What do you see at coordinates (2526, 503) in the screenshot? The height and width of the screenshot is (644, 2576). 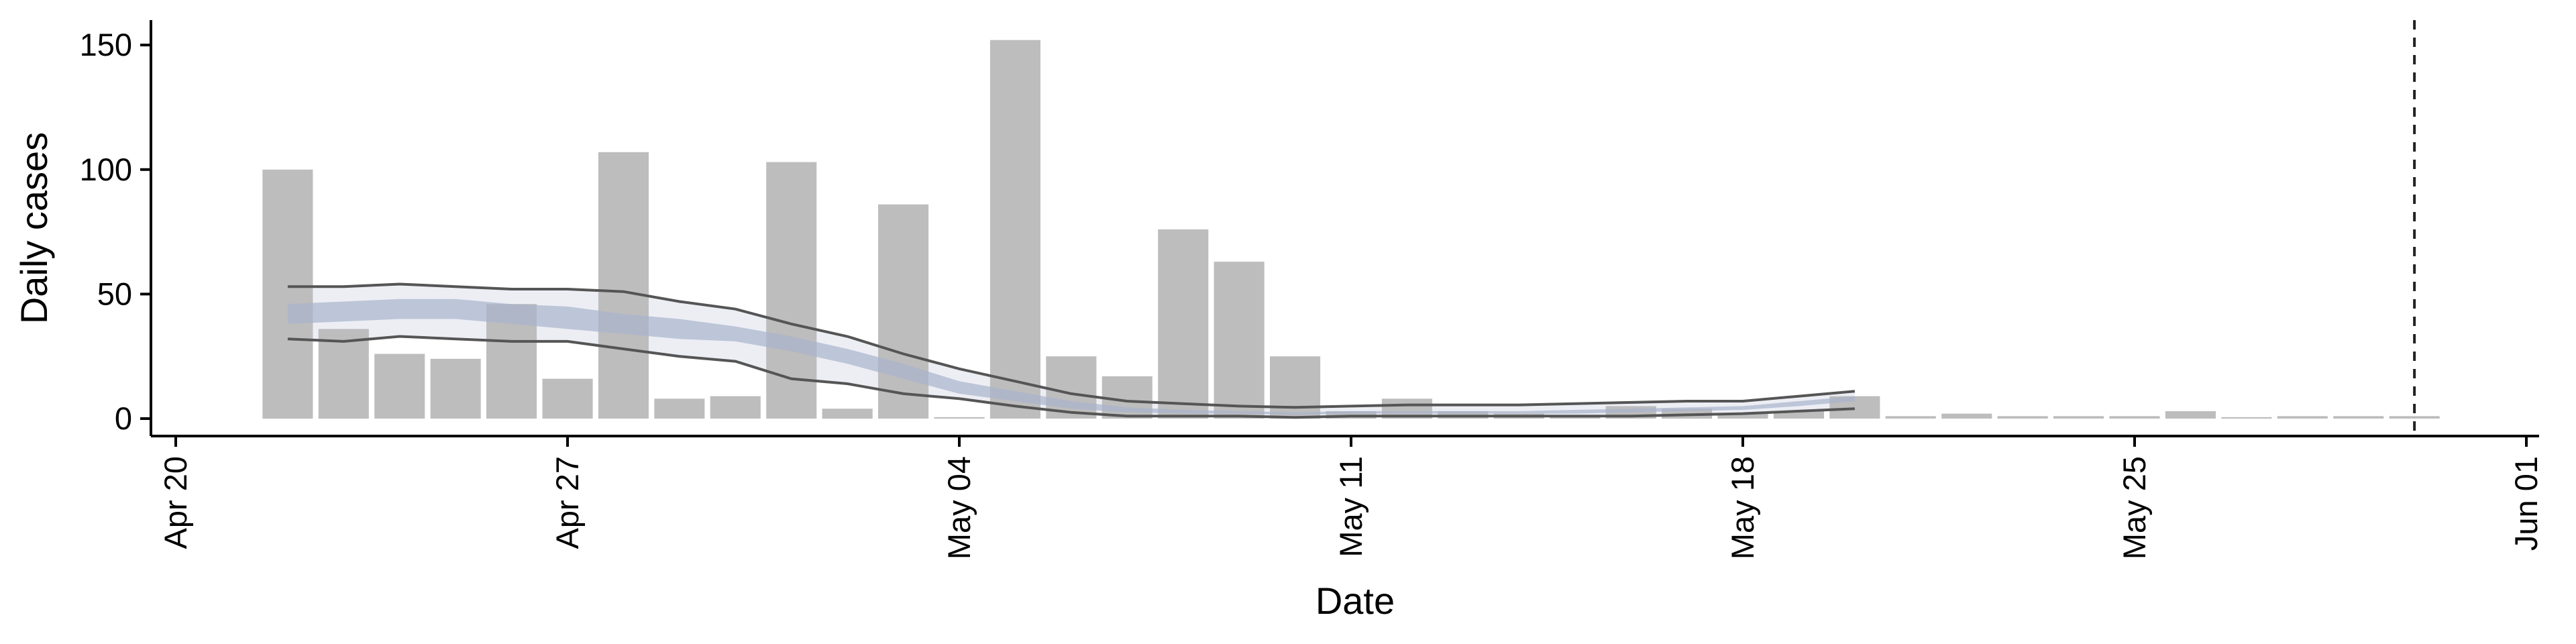 I see `x-tick-label: Jun 01` at bounding box center [2526, 503].